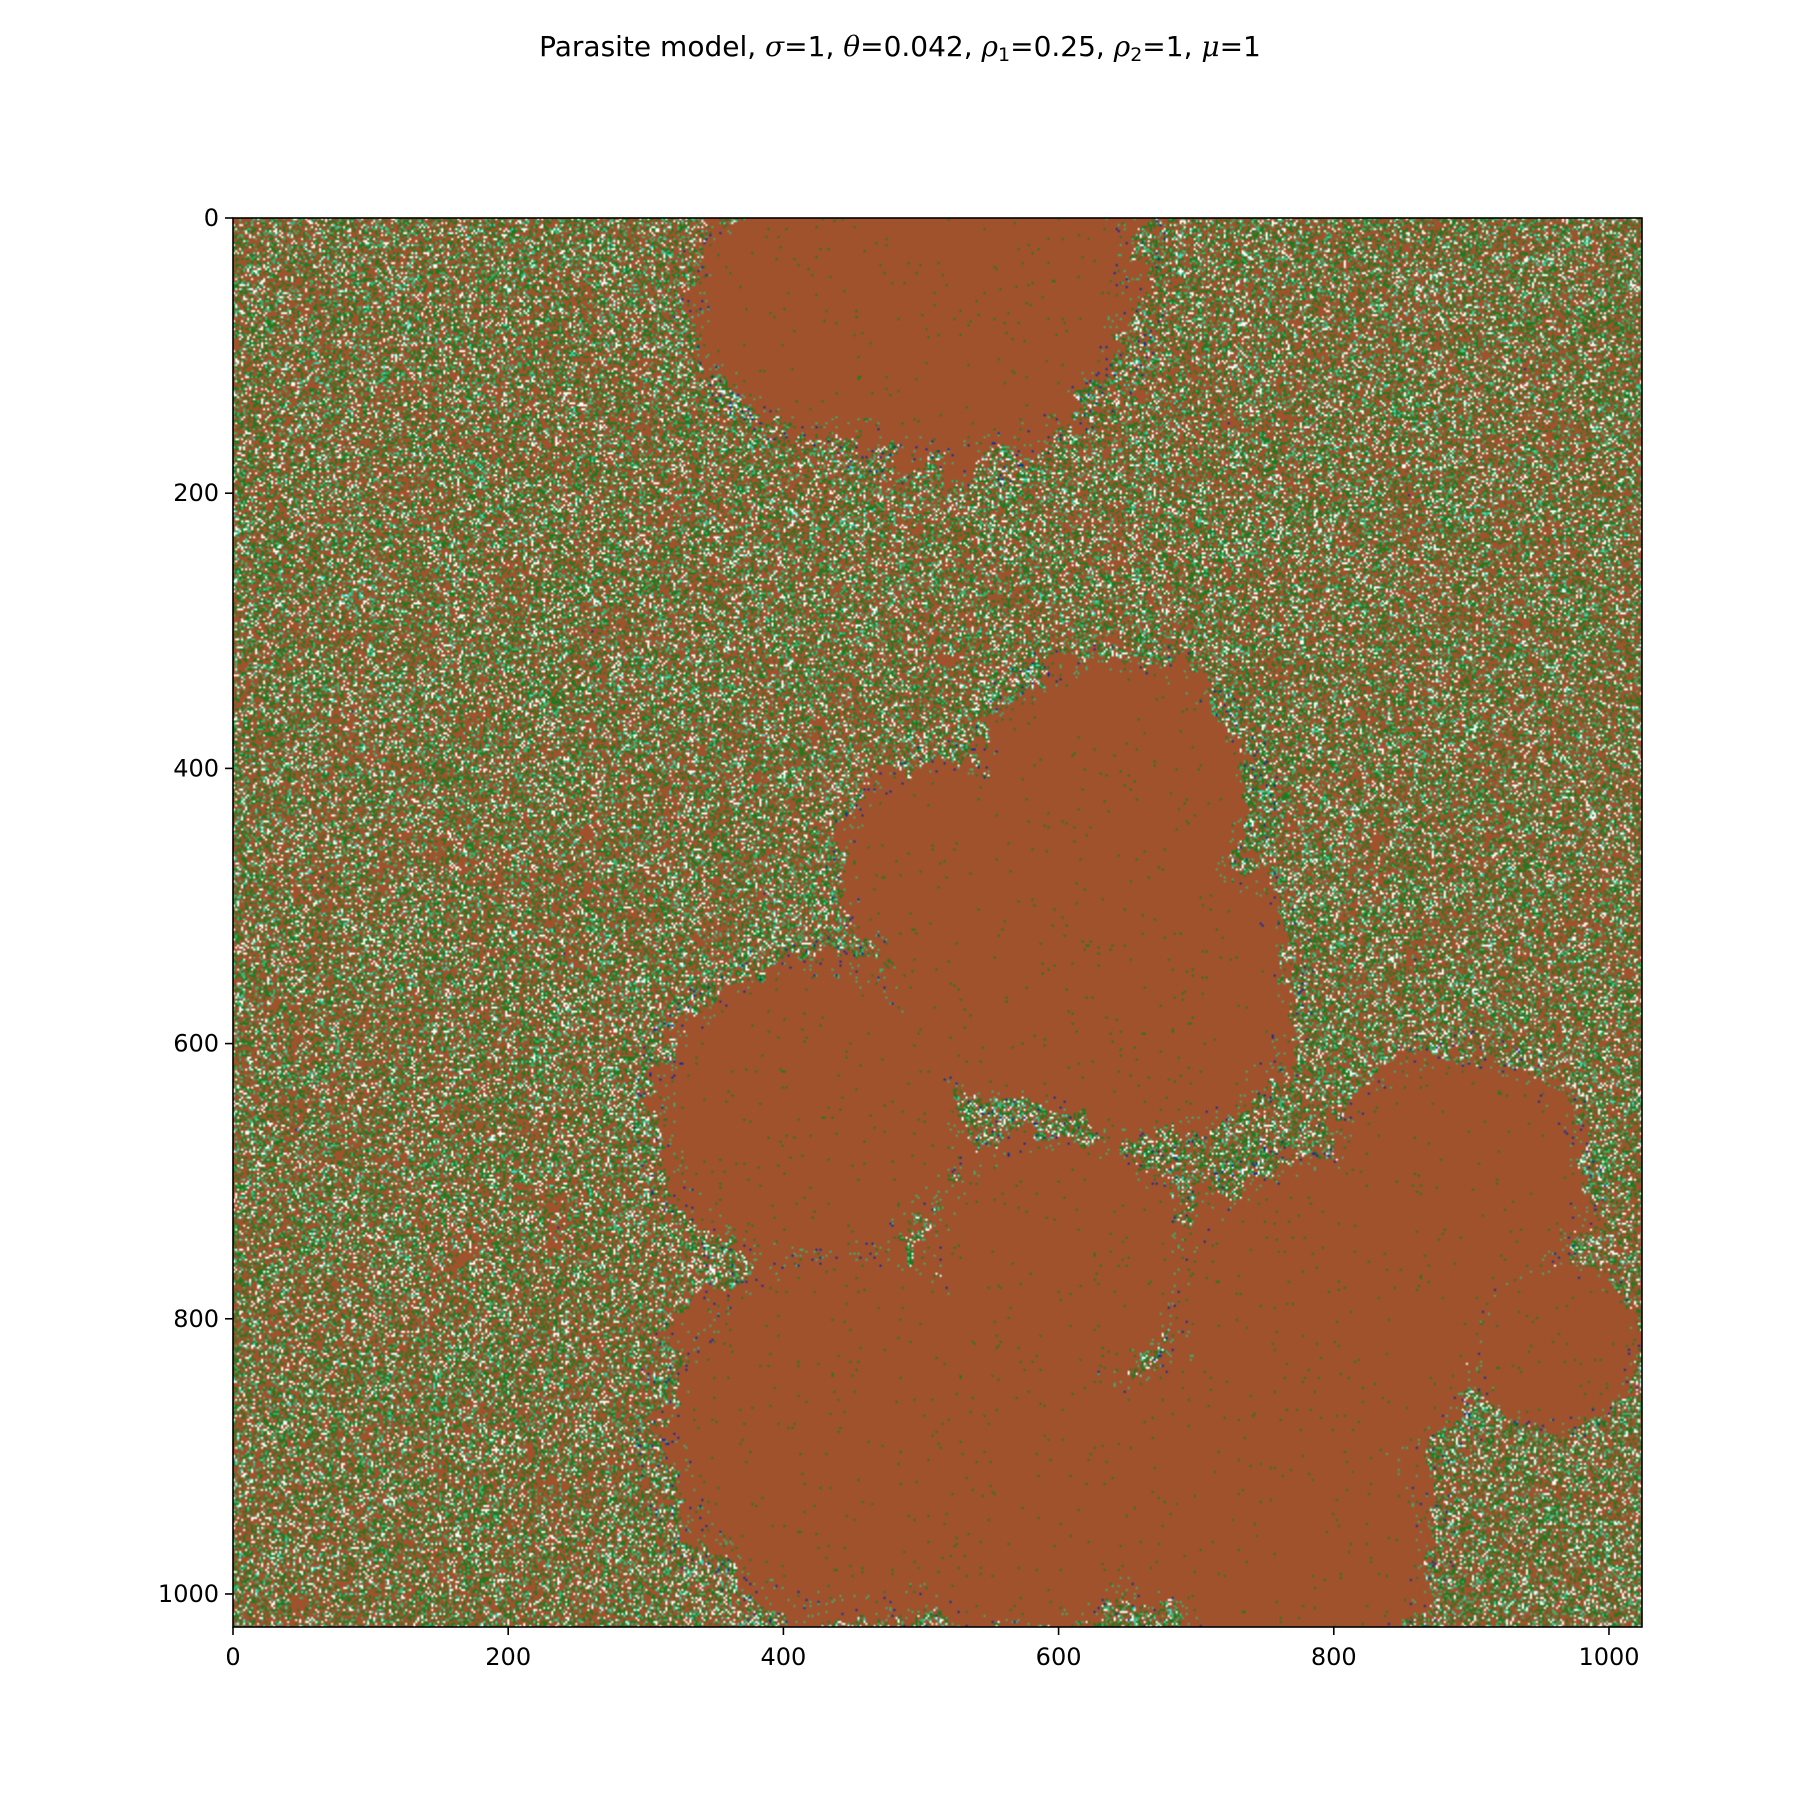  What do you see at coordinates (912, 46) in the screenshot?
I see `title-theta-value: =0.042` at bounding box center [912, 46].